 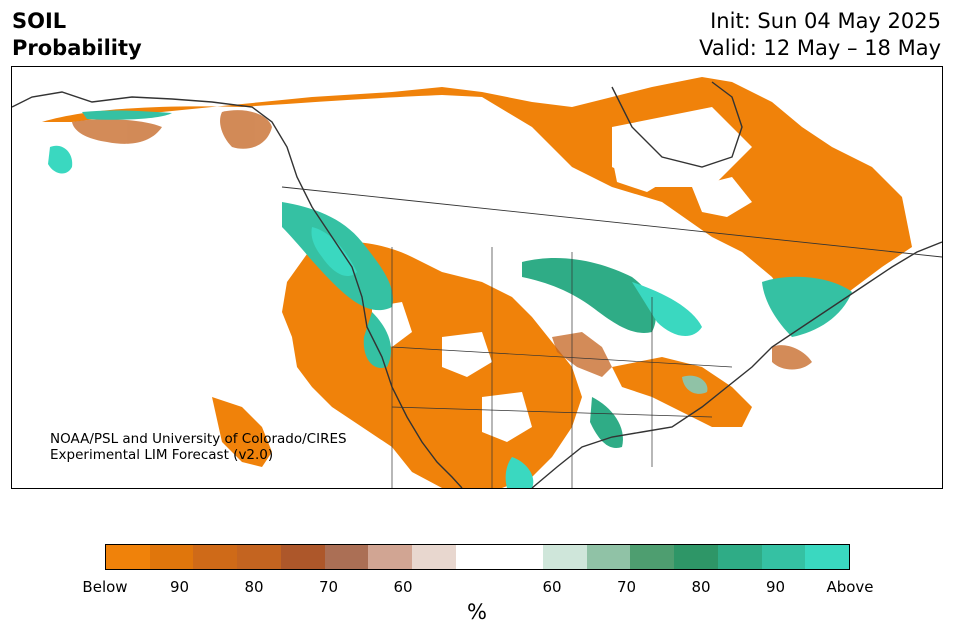 I want to click on credit-line-2: Experimental LIM Forecast (v2.0), so click(x=162, y=455).